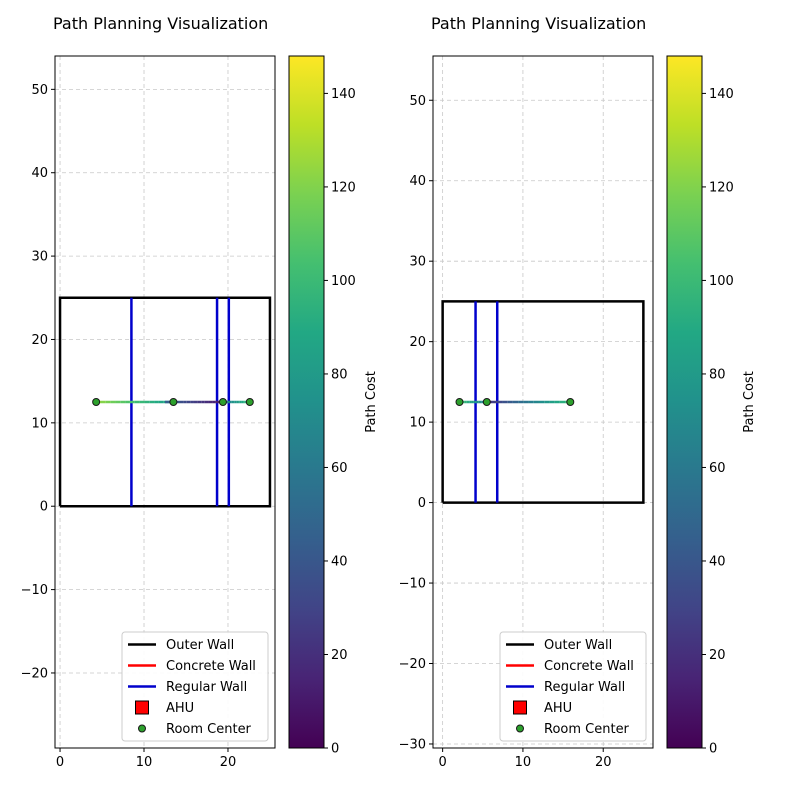 This screenshot has width=787, height=787. I want to click on y-tick-label: −30, so click(412, 744).